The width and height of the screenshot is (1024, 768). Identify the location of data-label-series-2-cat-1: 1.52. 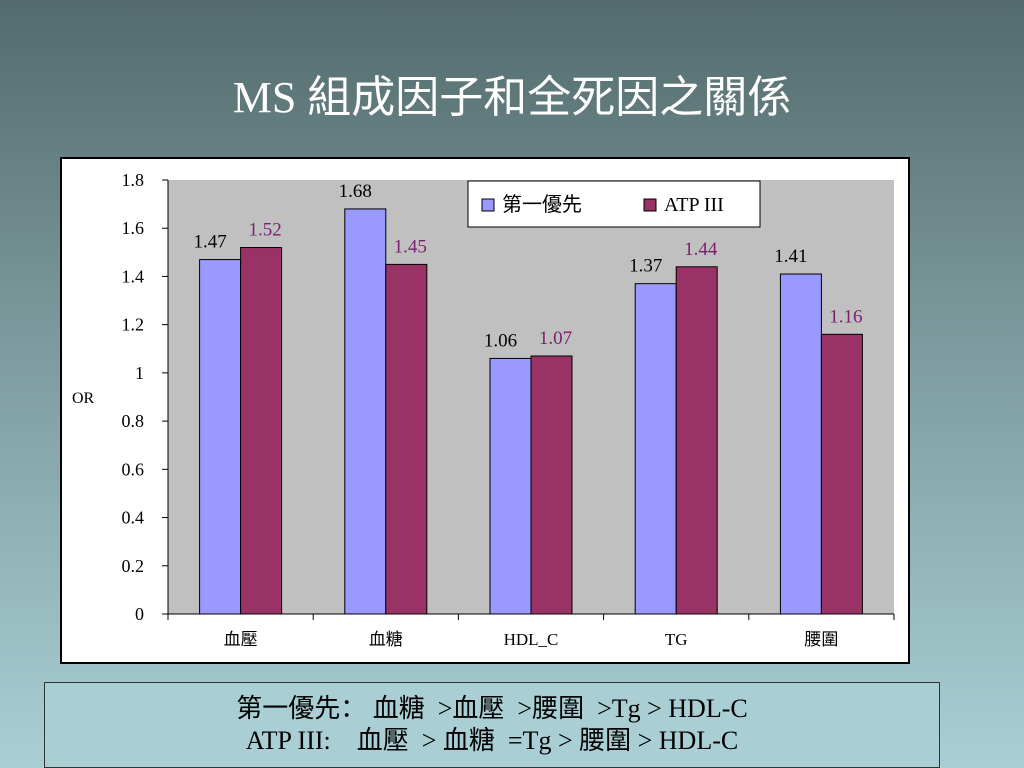
(264, 230).